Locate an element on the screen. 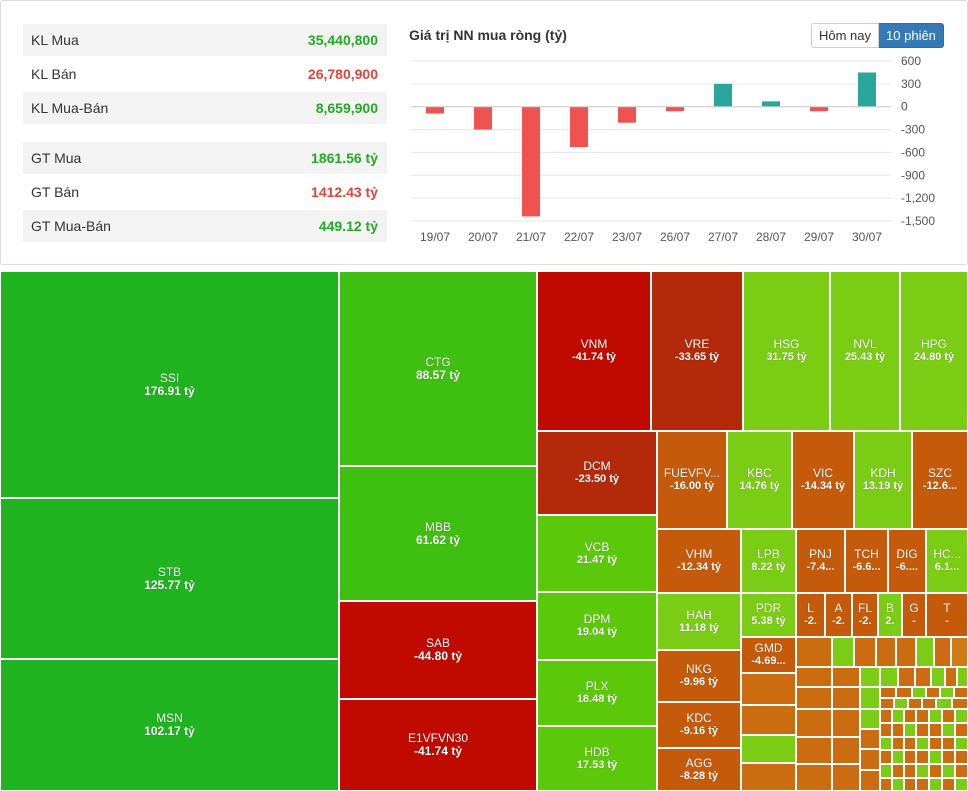 The image size is (968, 791). treemap-tile: MSN 102.17 tỷ is located at coordinates (169, 725).